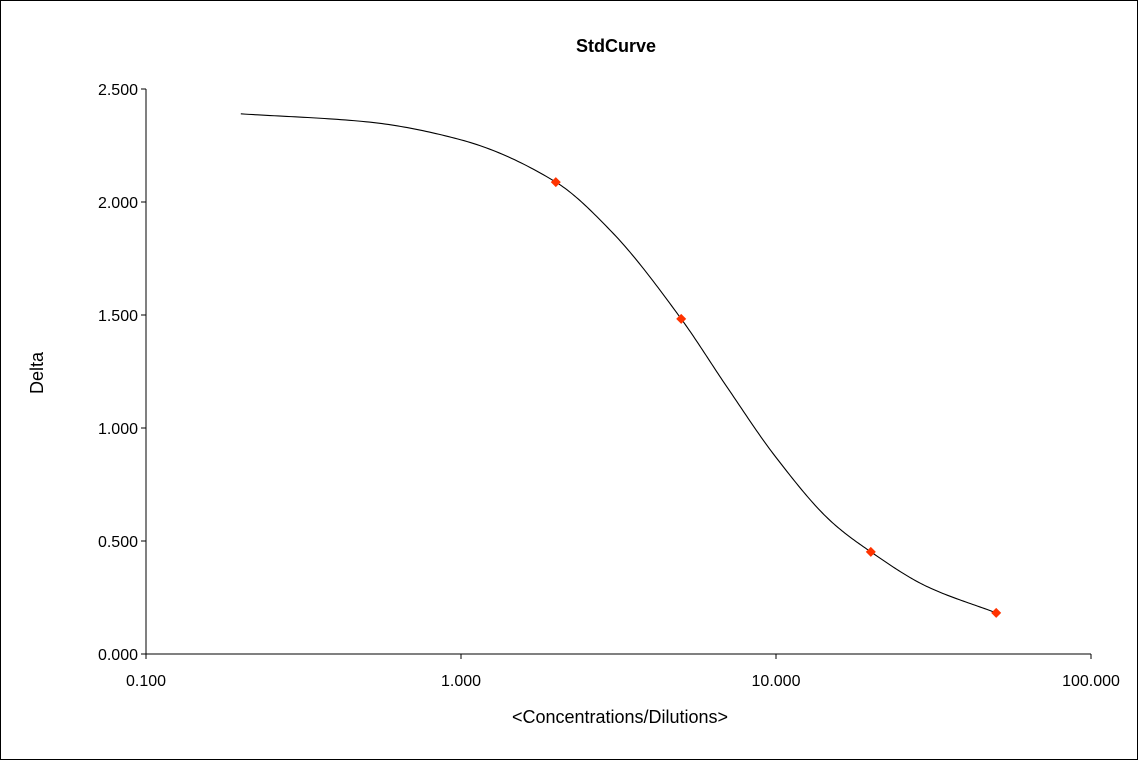  Describe the element at coordinates (118, 316) in the screenshot. I see `y-tick-label: 1.500` at that location.